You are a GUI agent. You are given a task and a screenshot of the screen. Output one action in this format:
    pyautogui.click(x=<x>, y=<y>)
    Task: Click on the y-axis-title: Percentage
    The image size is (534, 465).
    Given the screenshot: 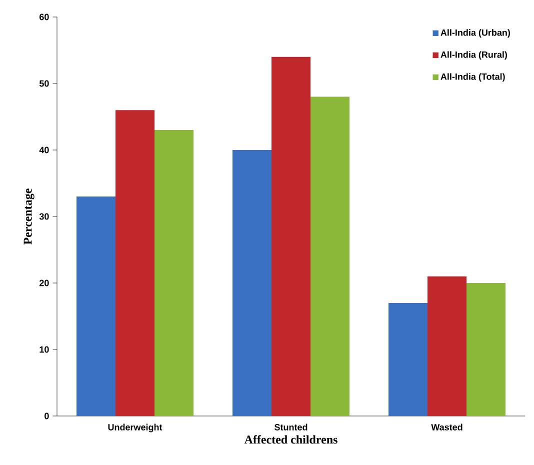 What is the action you would take?
    pyautogui.click(x=29, y=216)
    